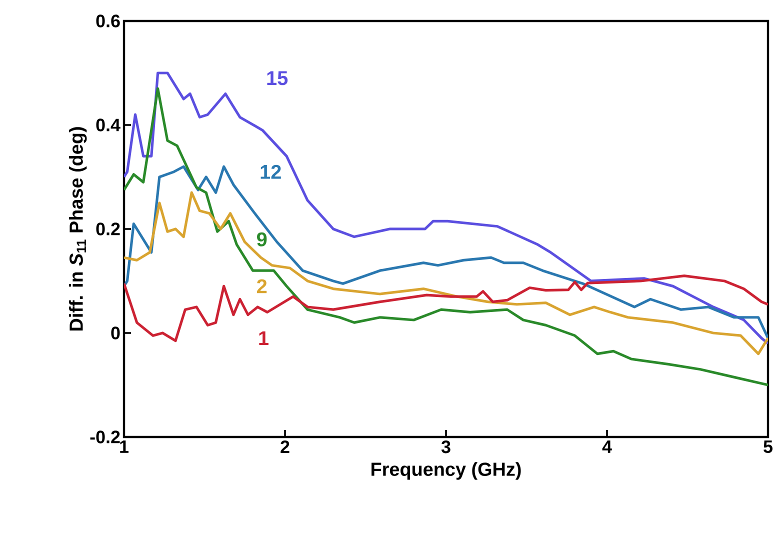 This screenshot has width=778, height=542. Describe the element at coordinates (108, 21) in the screenshot. I see `y-tick-label: 0.6` at that location.